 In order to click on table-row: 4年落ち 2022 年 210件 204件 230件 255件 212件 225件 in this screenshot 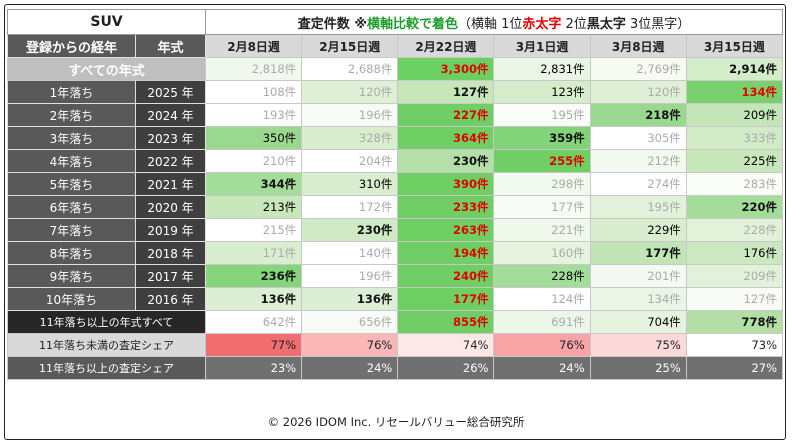, I will do `click(395, 161)`.